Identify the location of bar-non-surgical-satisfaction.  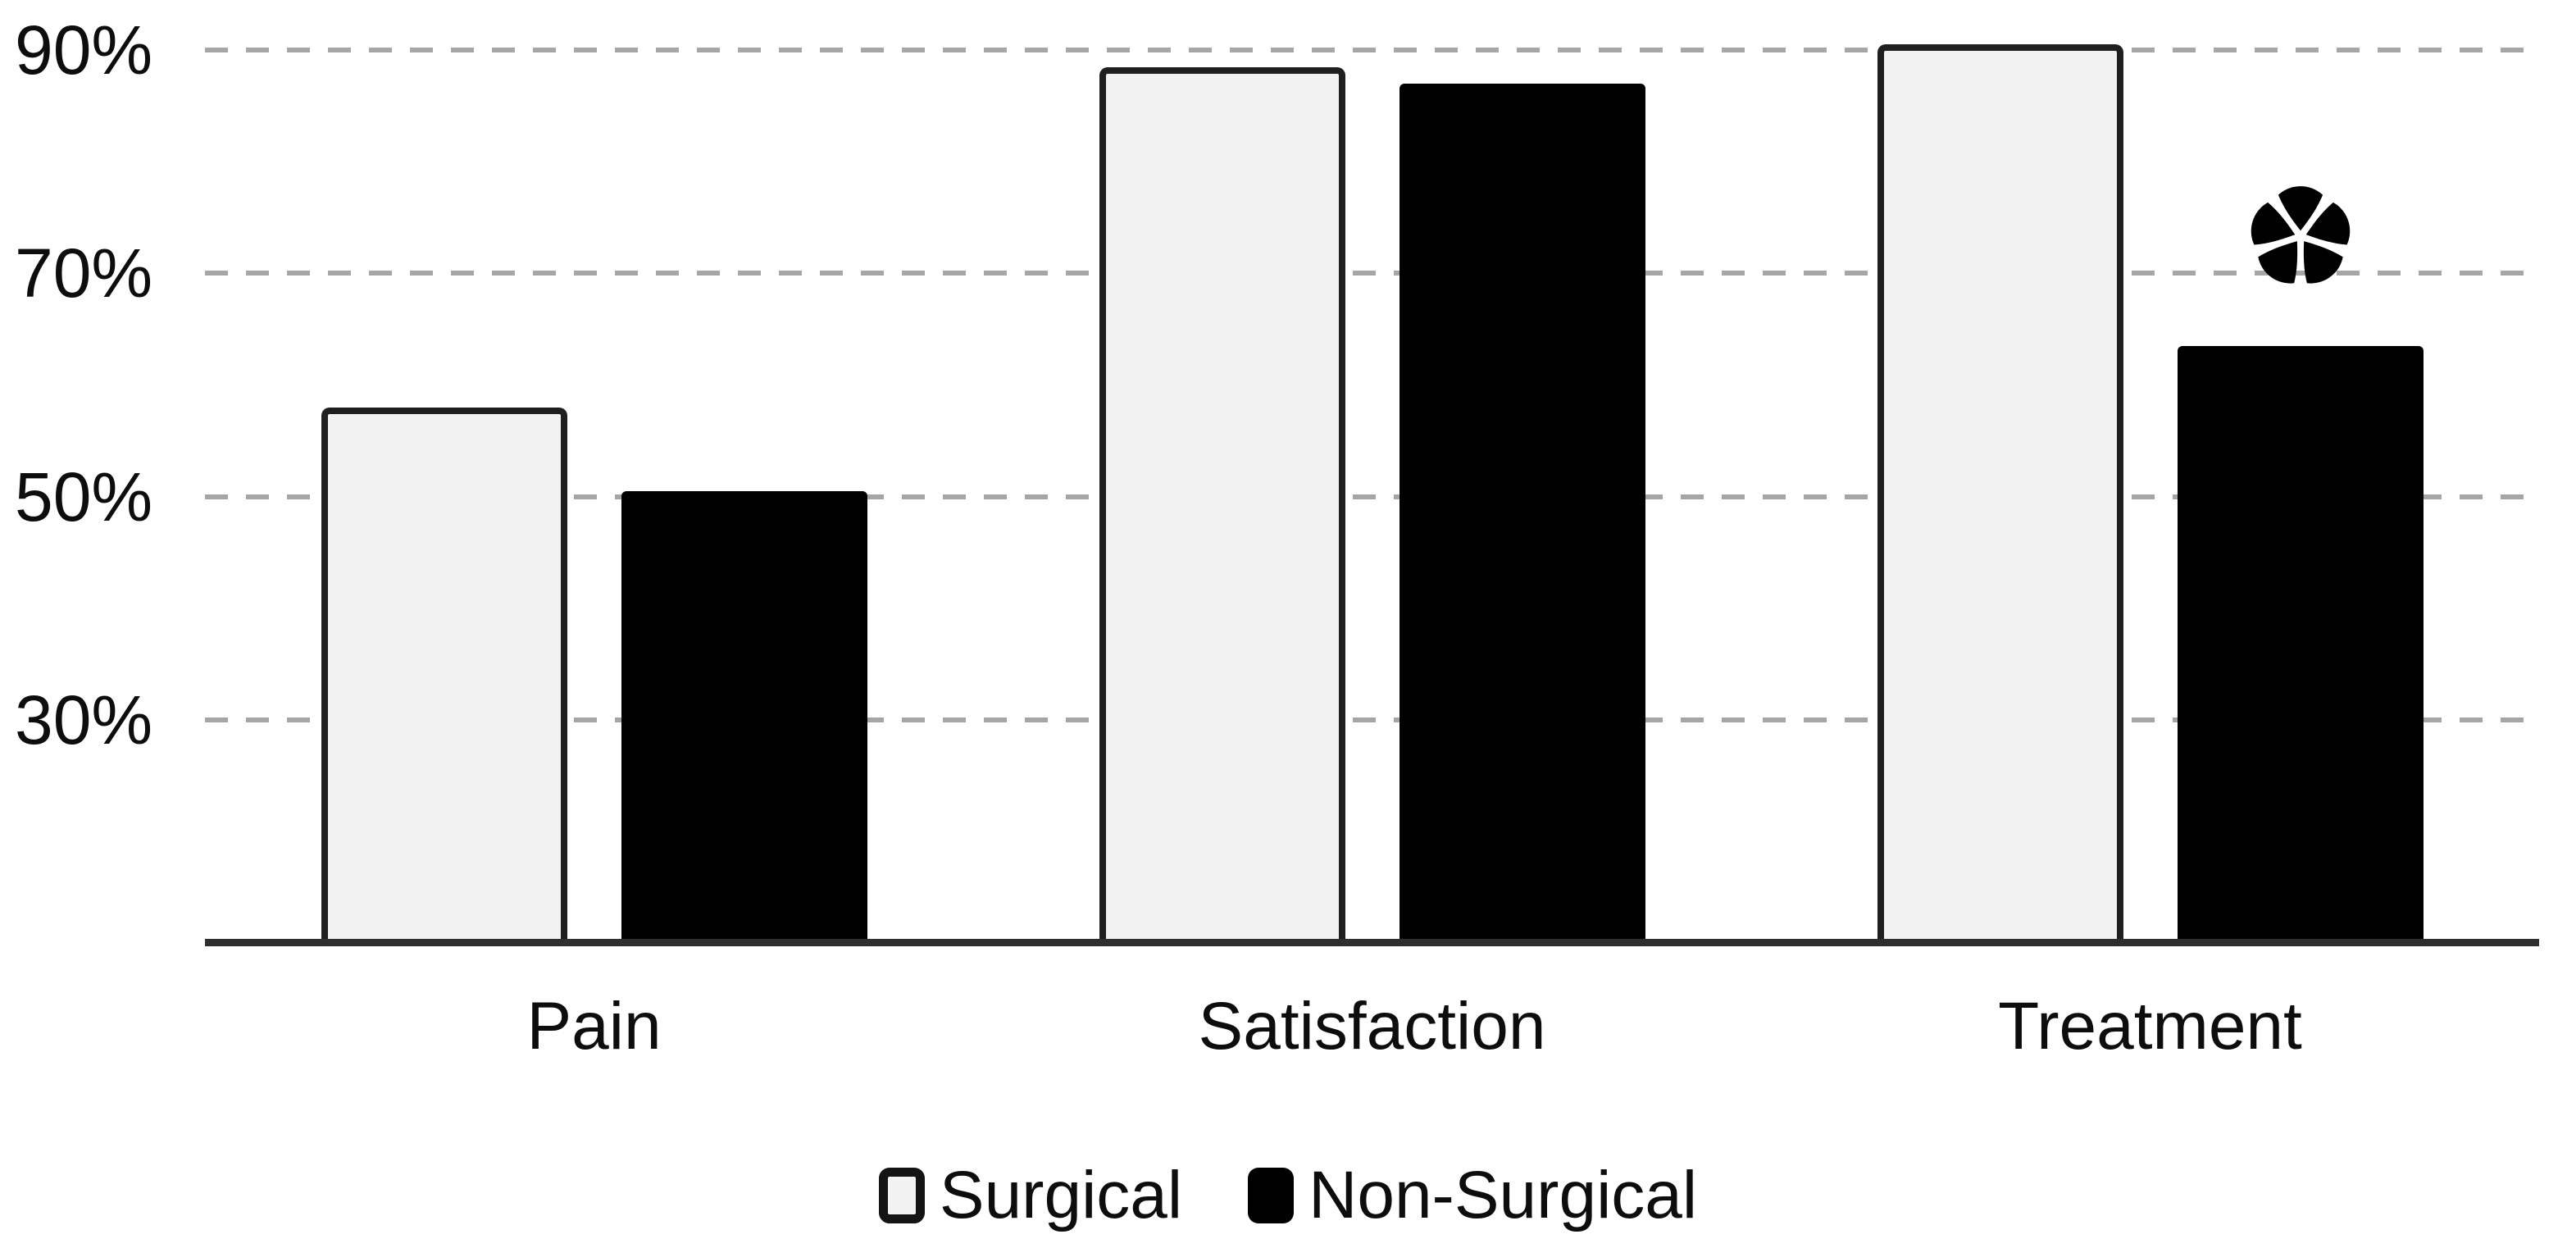
(1522, 513).